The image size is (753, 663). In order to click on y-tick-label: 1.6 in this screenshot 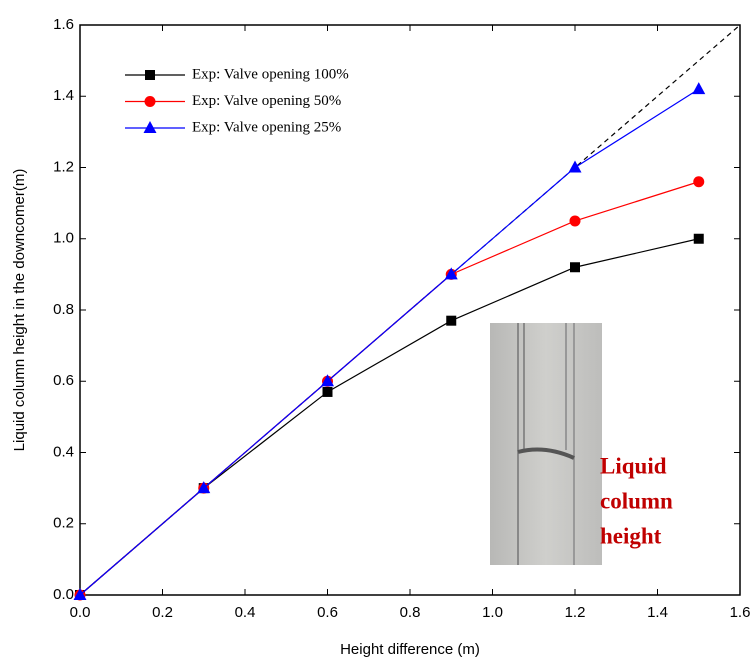, I will do `click(63, 24)`.